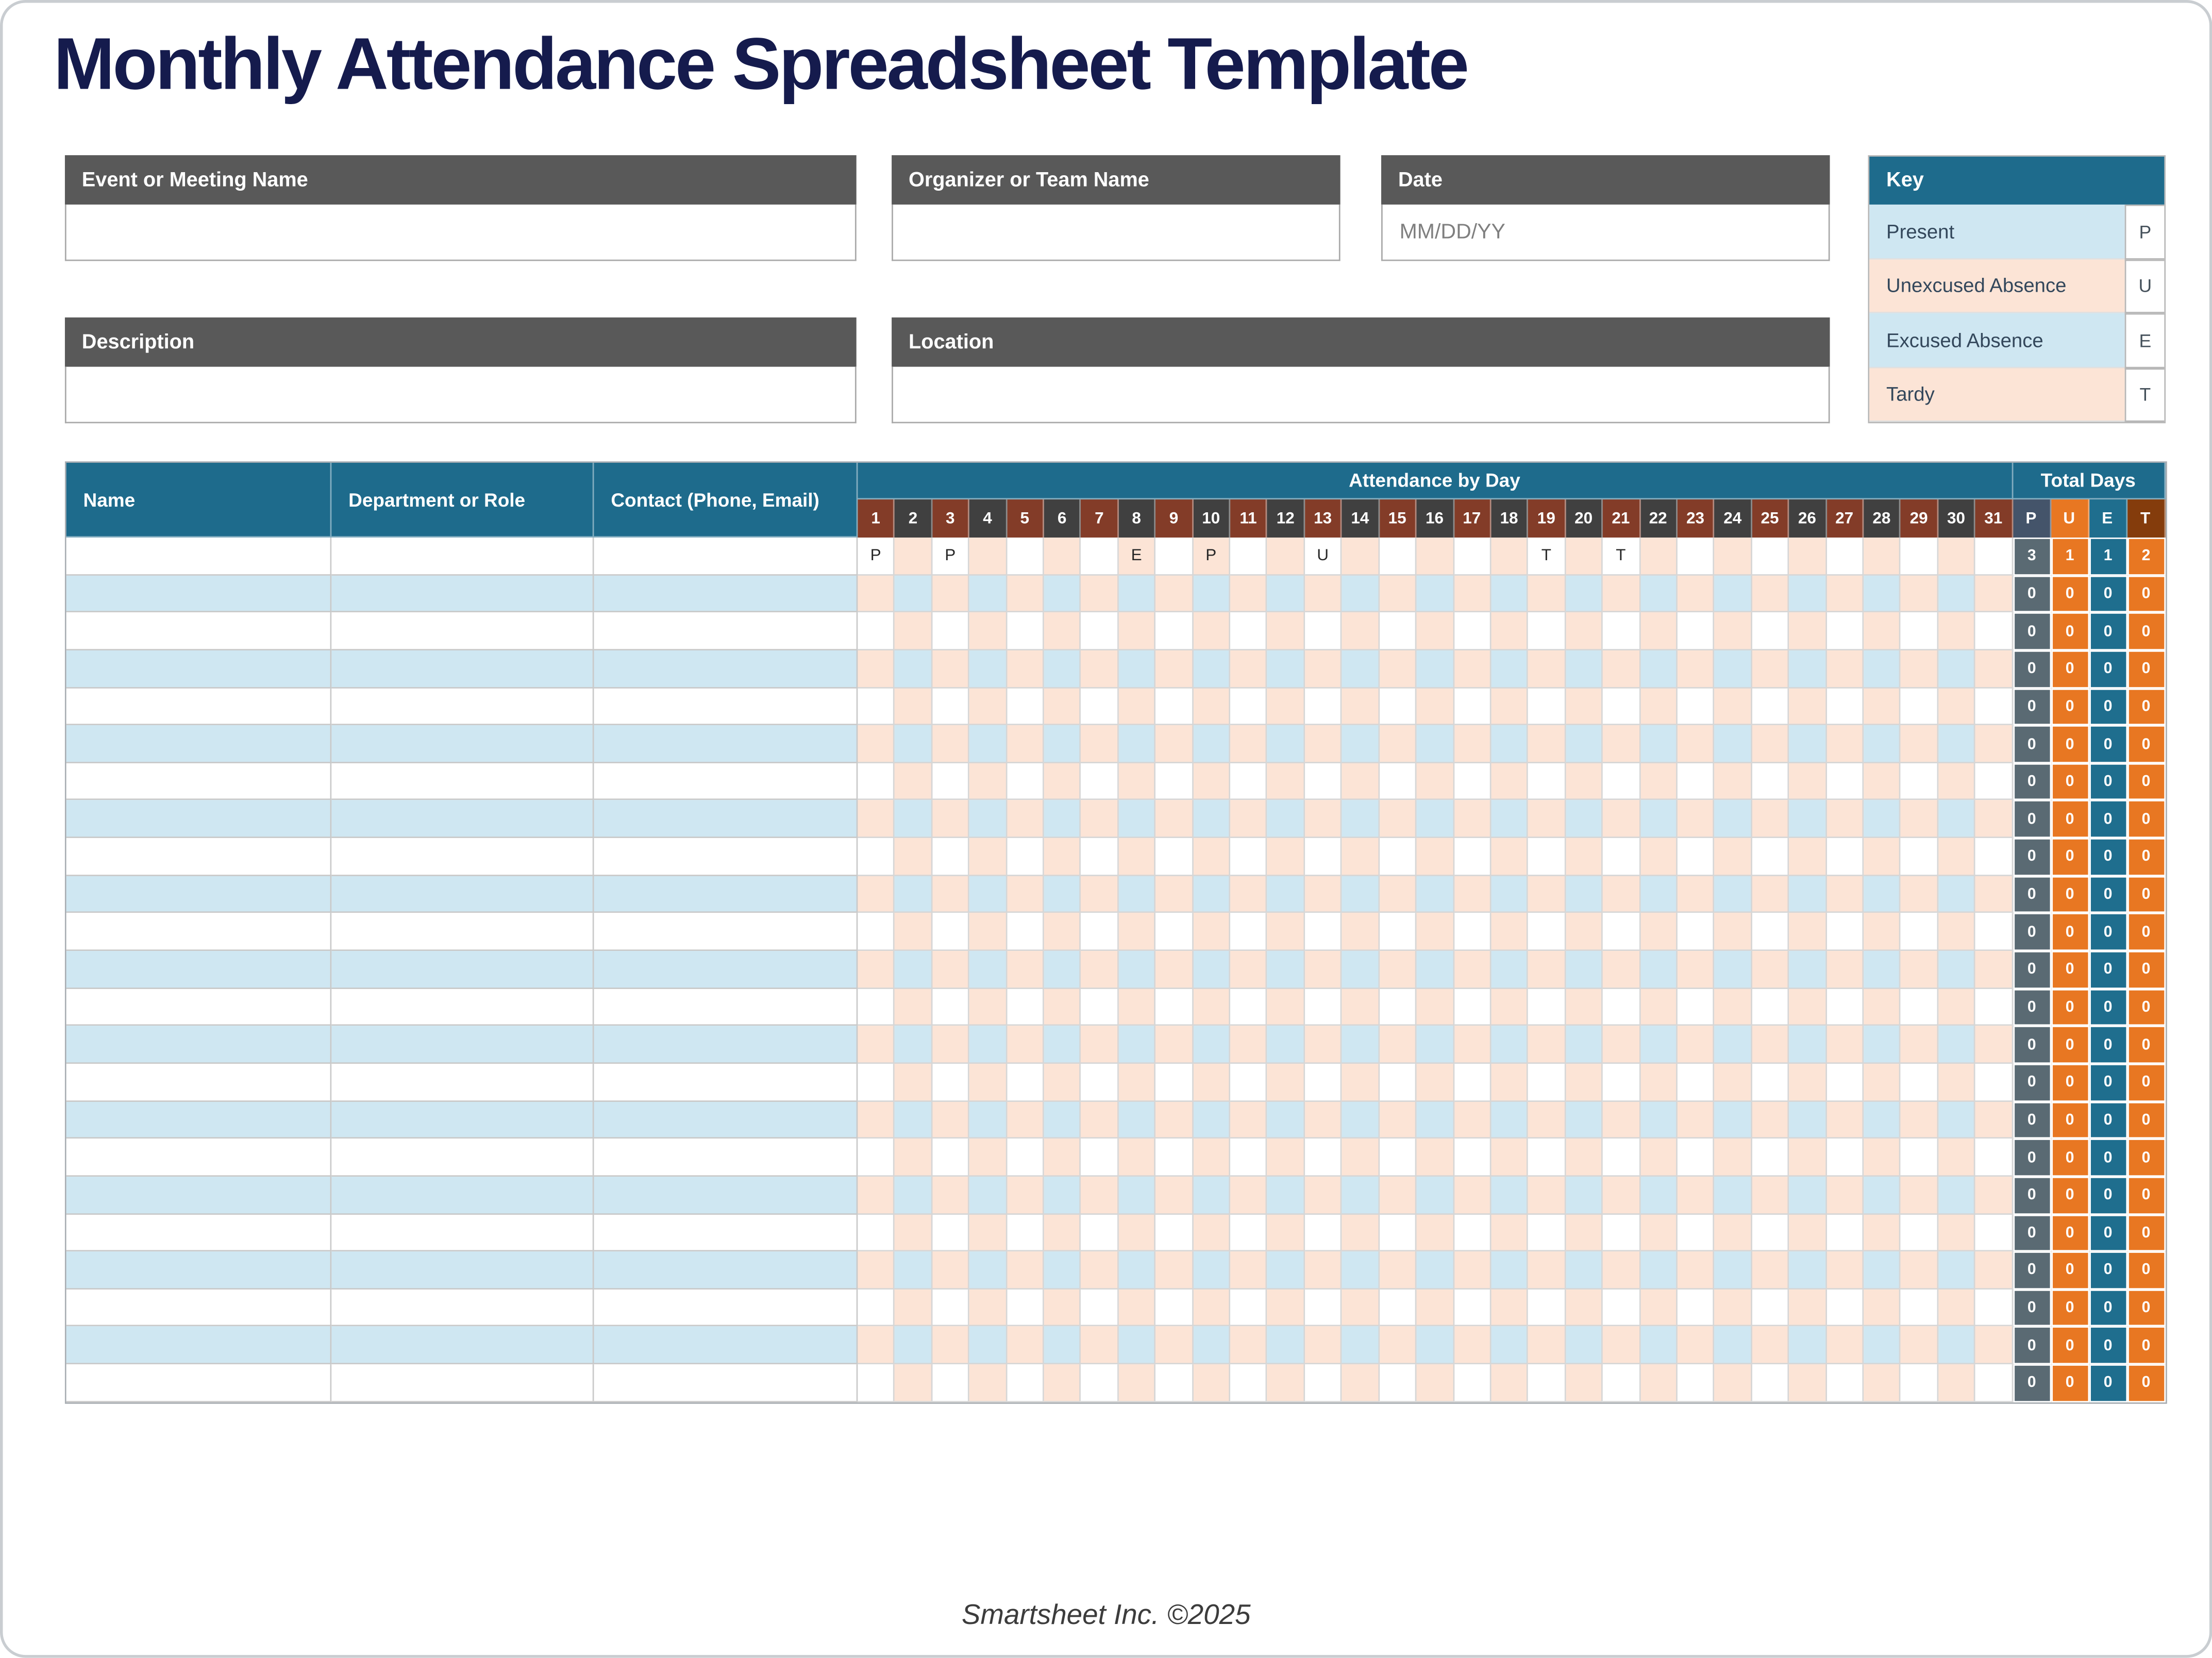 Image resolution: width=2212 pixels, height=1658 pixels. What do you see at coordinates (1137, 556) in the screenshot?
I see `attendance-cell-day-8: E` at bounding box center [1137, 556].